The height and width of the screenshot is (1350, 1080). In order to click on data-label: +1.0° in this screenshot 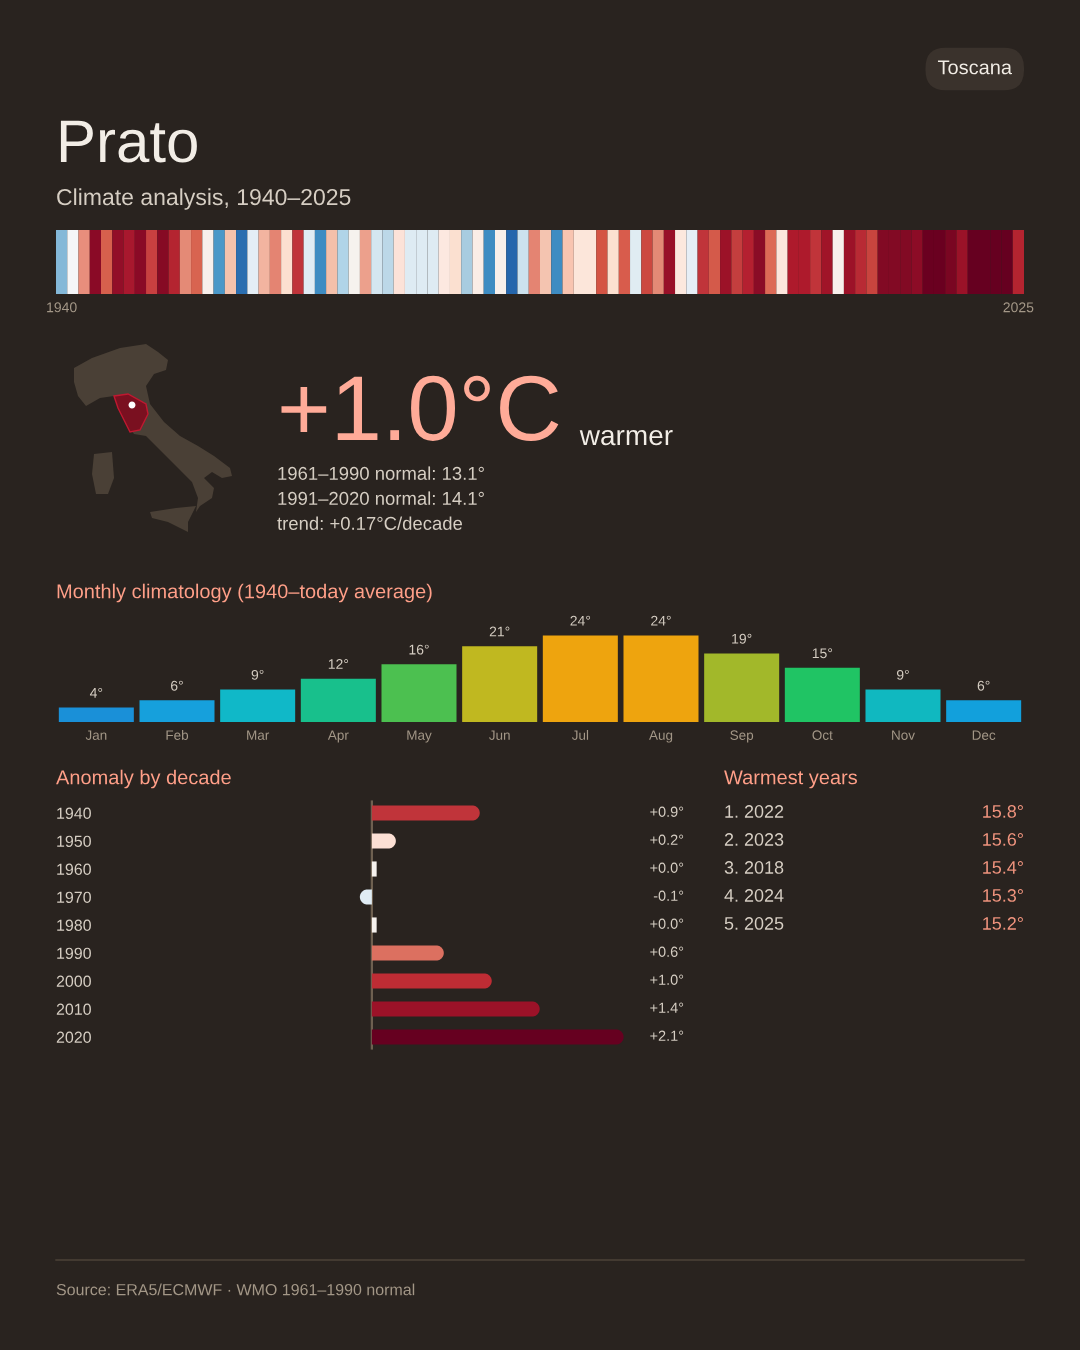, I will do `click(667, 979)`.